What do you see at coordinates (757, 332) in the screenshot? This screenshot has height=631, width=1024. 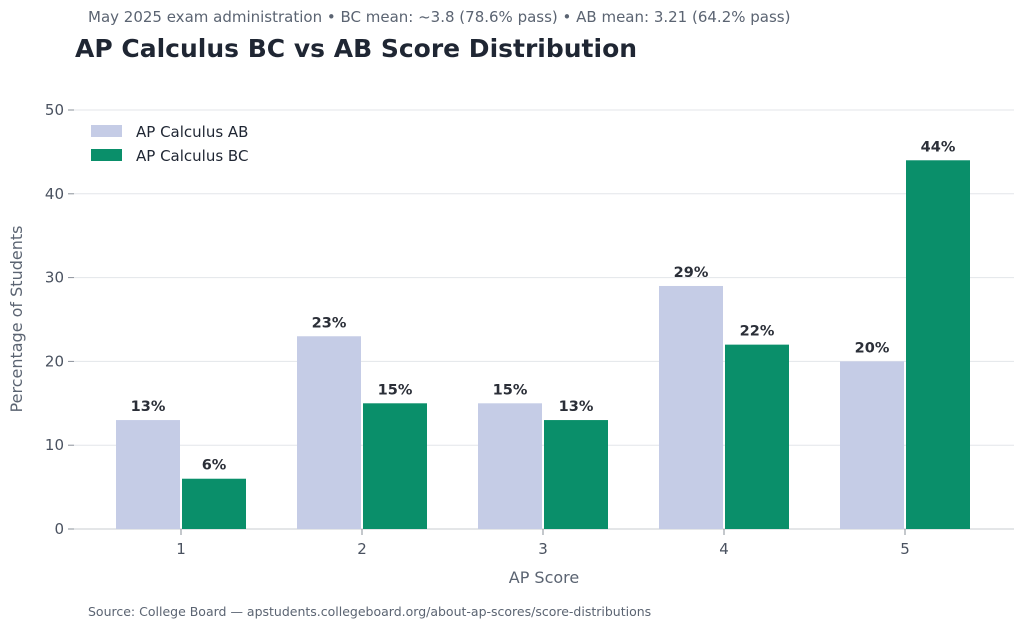 I see `data-label: 22%` at bounding box center [757, 332].